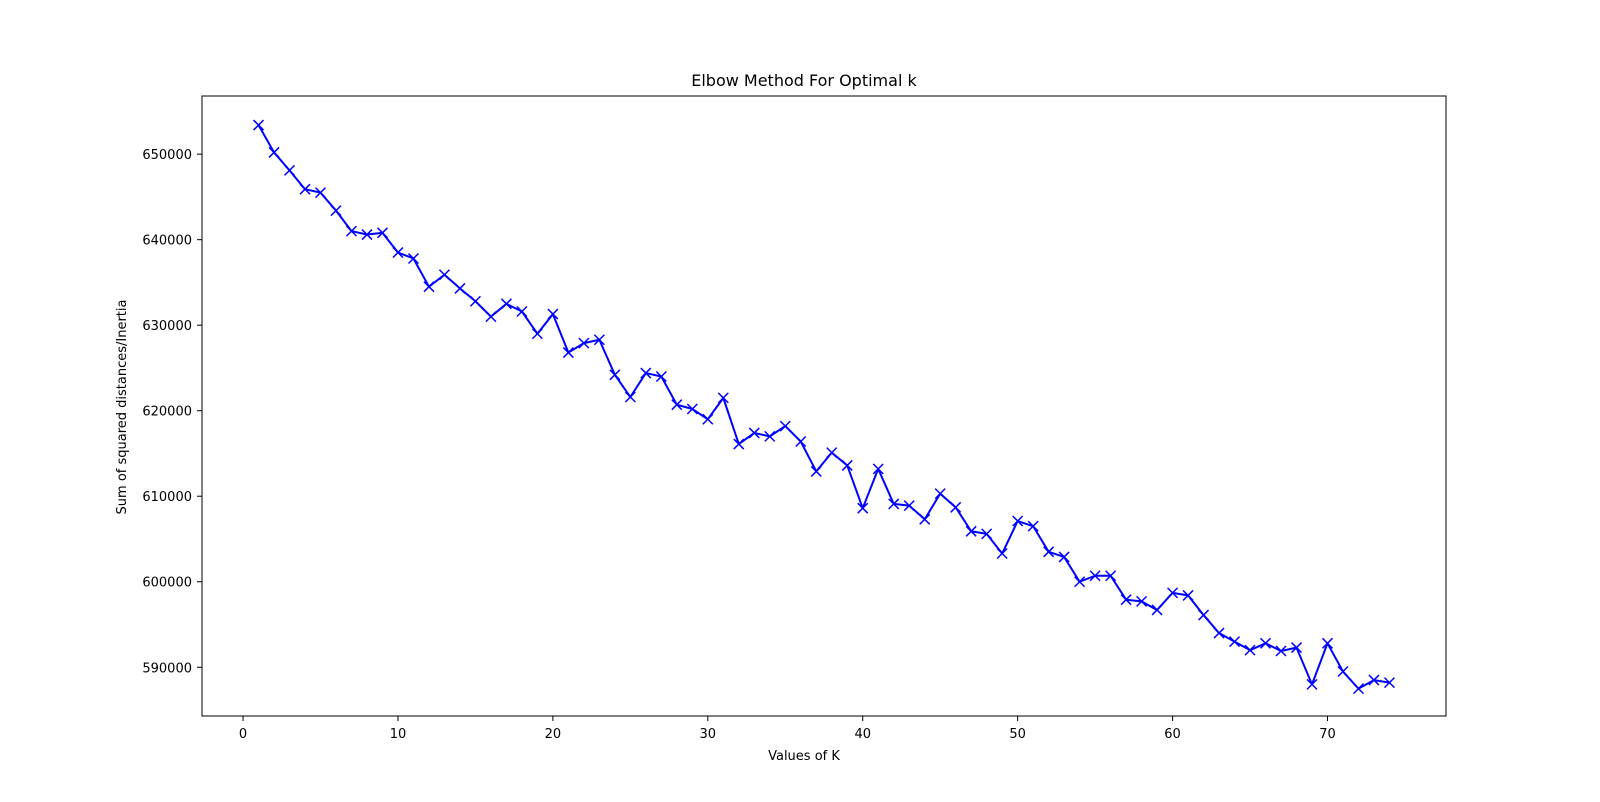  Describe the element at coordinates (167, 326) in the screenshot. I see `y-tick-label: 630000` at that location.